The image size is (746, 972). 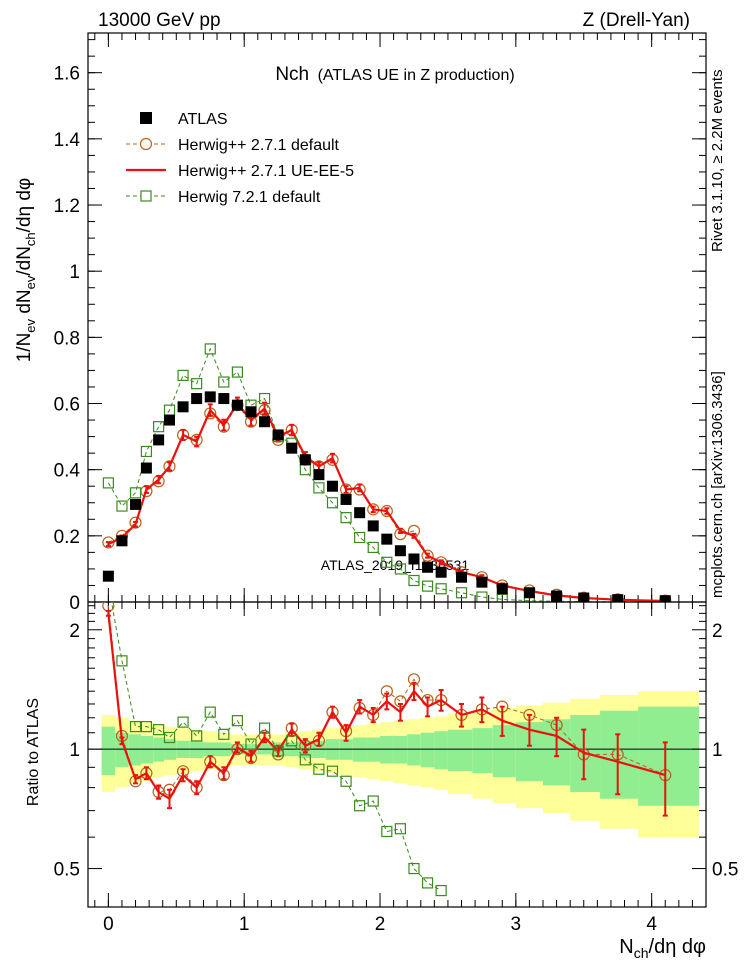 What do you see at coordinates (244, 924) in the screenshot?
I see `ratio-xtick-label: 1` at bounding box center [244, 924].